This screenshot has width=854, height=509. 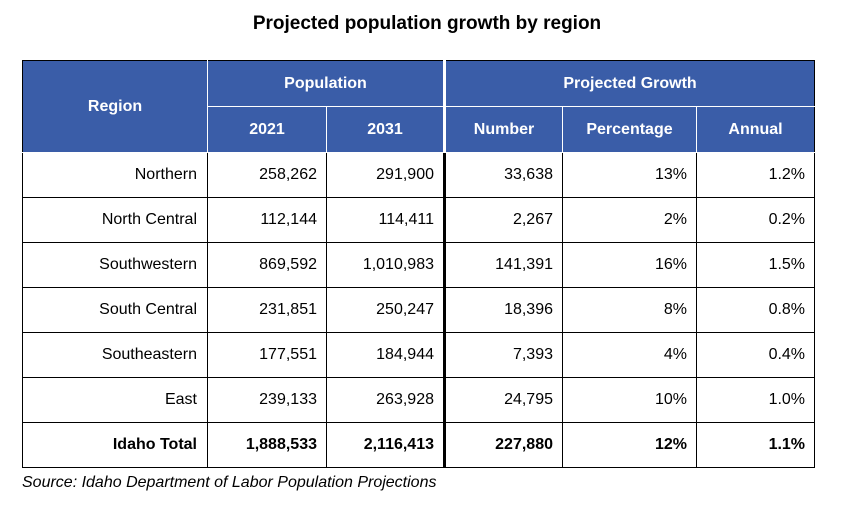 I want to click on cell-region: South Central, so click(x=115, y=310).